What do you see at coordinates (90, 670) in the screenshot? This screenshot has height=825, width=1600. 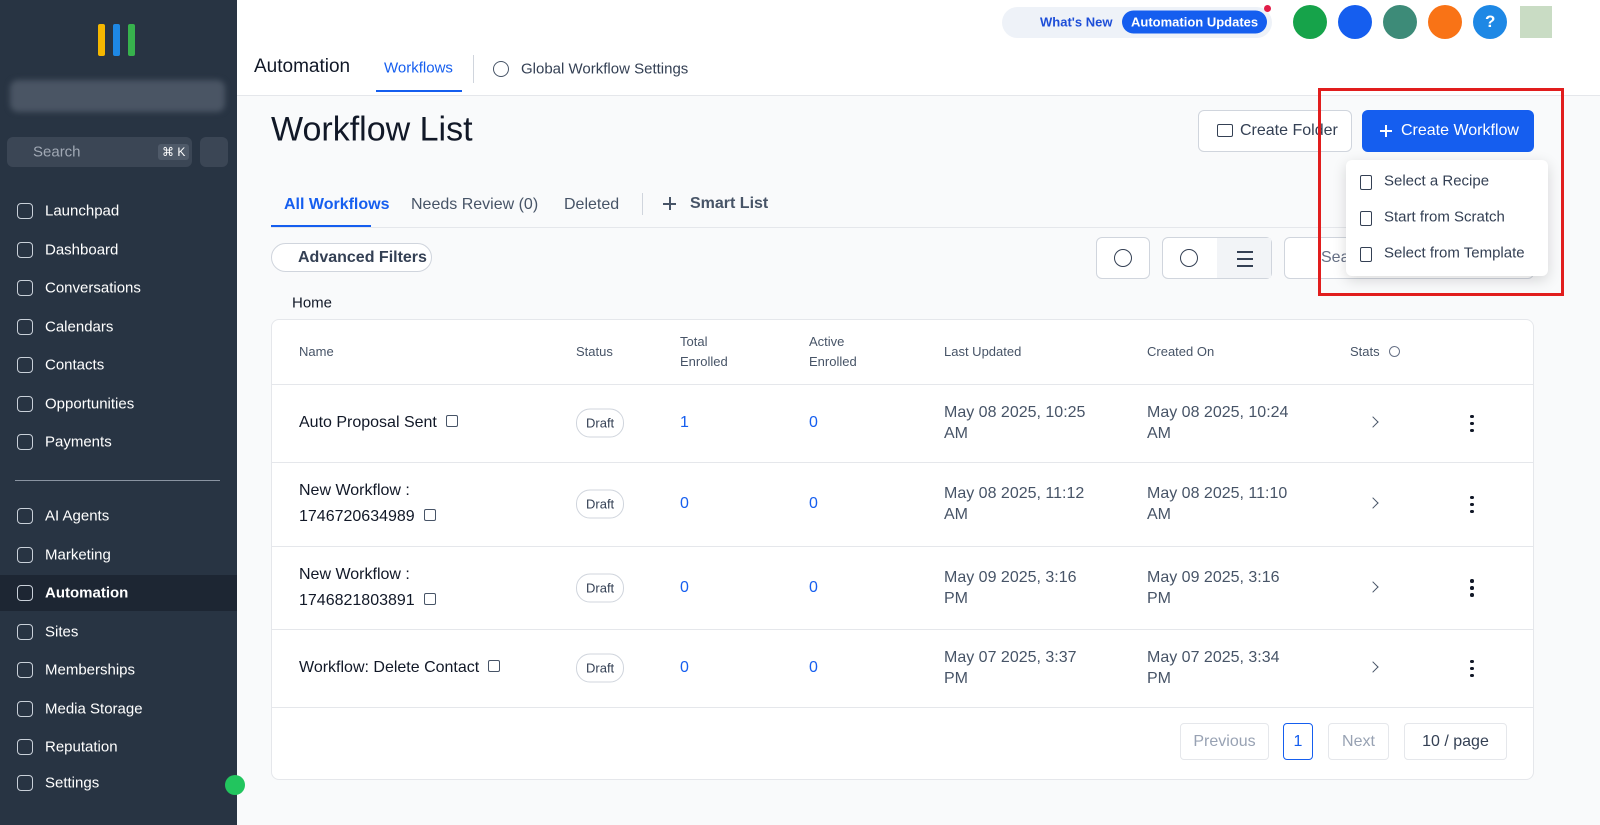 I see `nav-item: Memberships` at bounding box center [90, 670].